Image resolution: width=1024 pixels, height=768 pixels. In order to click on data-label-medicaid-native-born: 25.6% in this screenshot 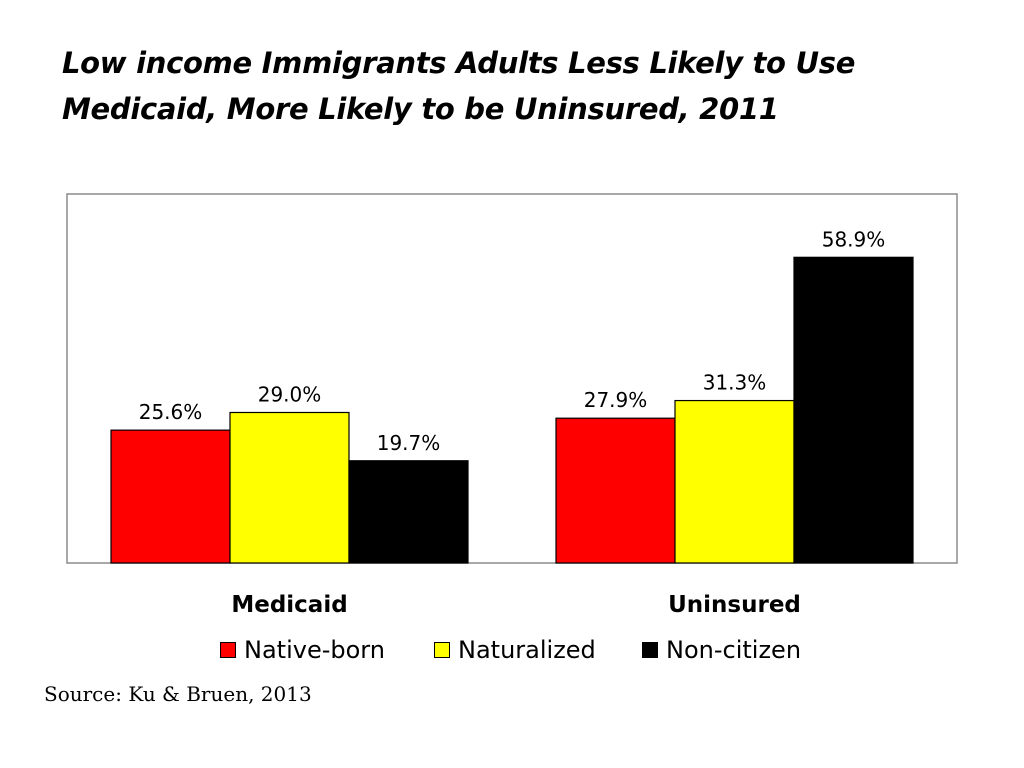, I will do `click(171, 412)`.